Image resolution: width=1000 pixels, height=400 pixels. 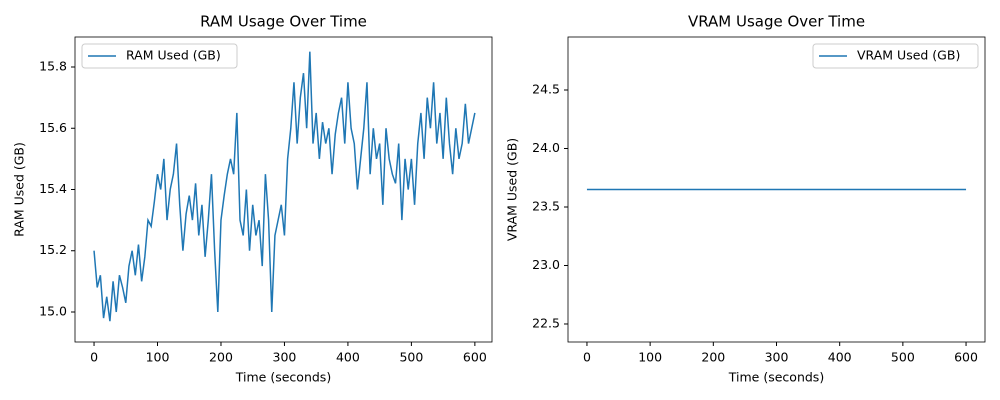 What do you see at coordinates (546, 147) in the screenshot?
I see `y-tick-label: 24.0` at bounding box center [546, 147].